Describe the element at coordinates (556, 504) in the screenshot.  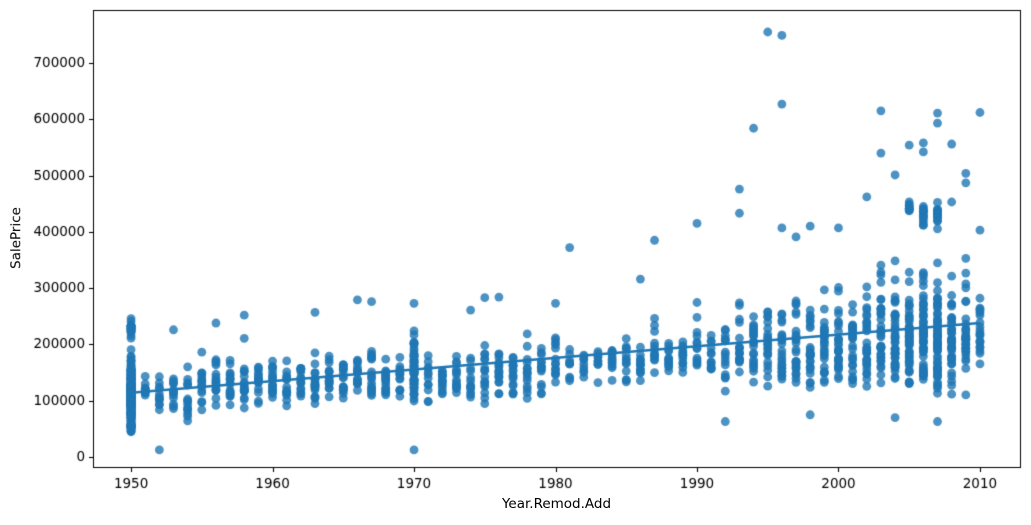
I see `x-axis-label: Year.Remod.Add` at that location.